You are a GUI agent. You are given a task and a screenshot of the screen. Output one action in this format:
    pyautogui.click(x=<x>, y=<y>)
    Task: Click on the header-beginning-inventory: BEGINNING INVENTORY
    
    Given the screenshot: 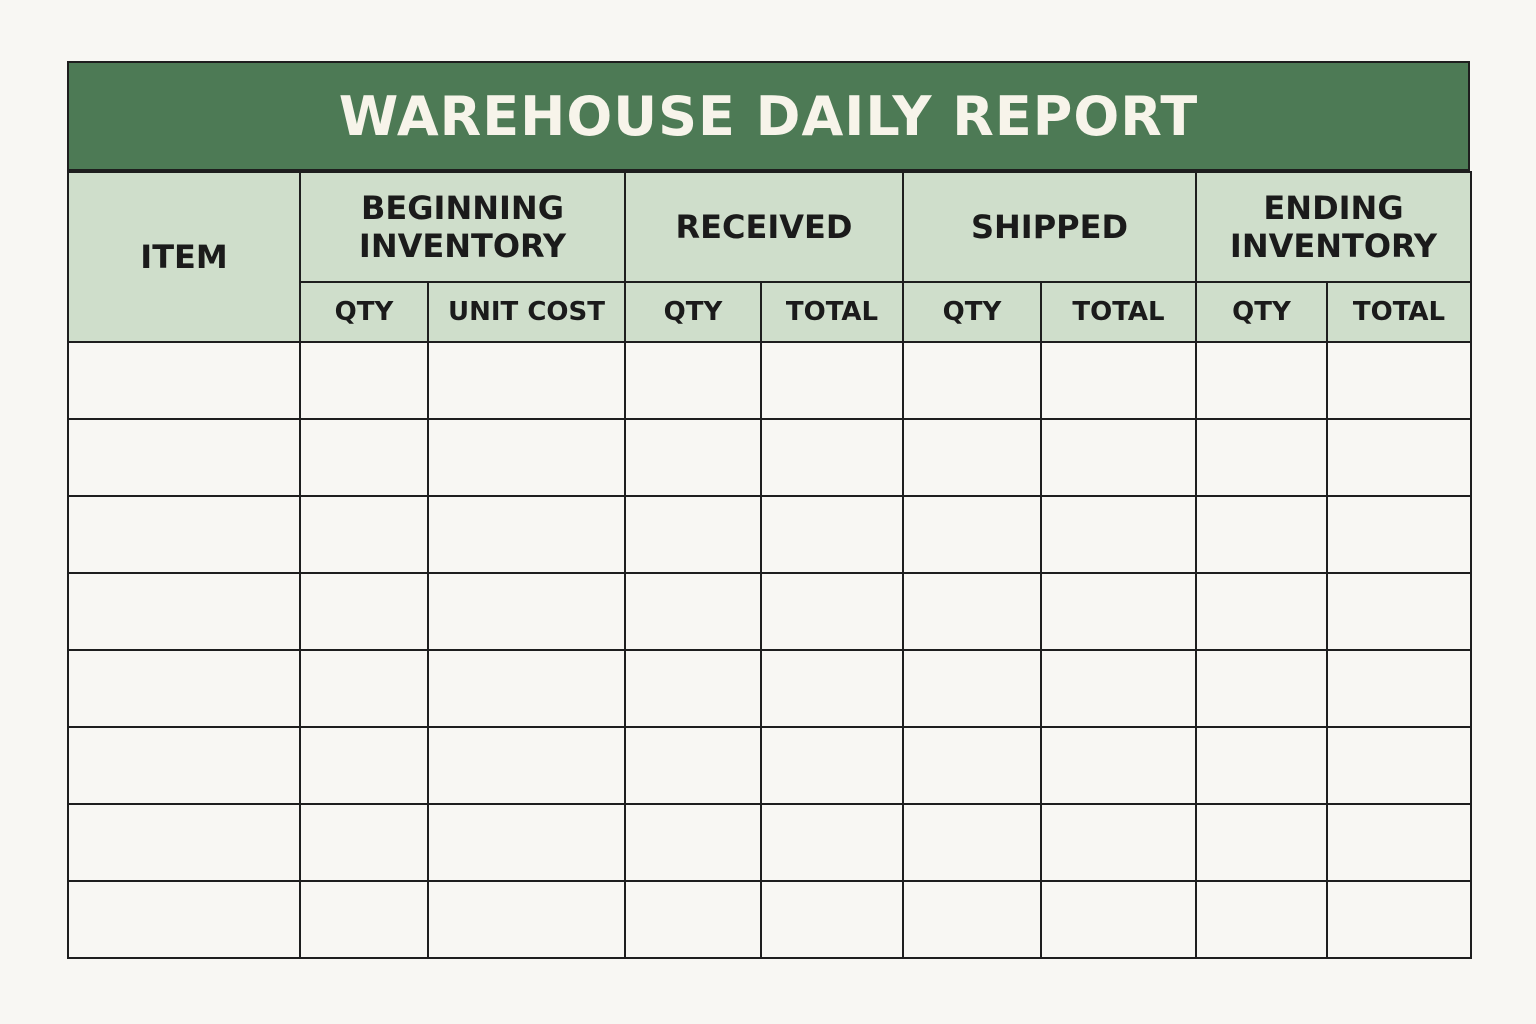 What is the action you would take?
    pyautogui.click(x=462, y=227)
    